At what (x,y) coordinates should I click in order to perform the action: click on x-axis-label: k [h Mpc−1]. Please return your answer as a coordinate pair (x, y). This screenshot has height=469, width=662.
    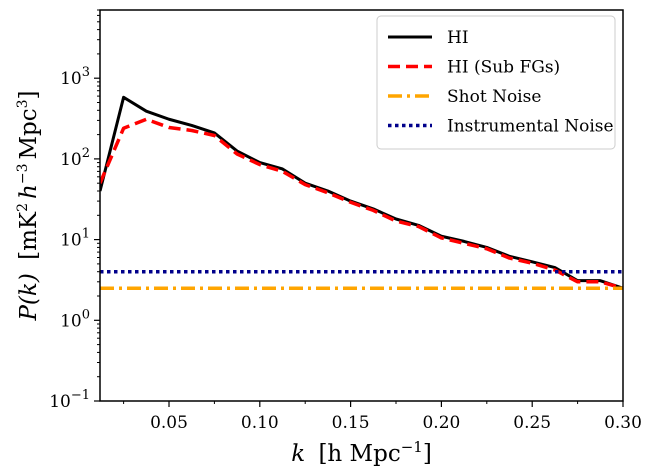
    Looking at the image, I should click on (361, 452).